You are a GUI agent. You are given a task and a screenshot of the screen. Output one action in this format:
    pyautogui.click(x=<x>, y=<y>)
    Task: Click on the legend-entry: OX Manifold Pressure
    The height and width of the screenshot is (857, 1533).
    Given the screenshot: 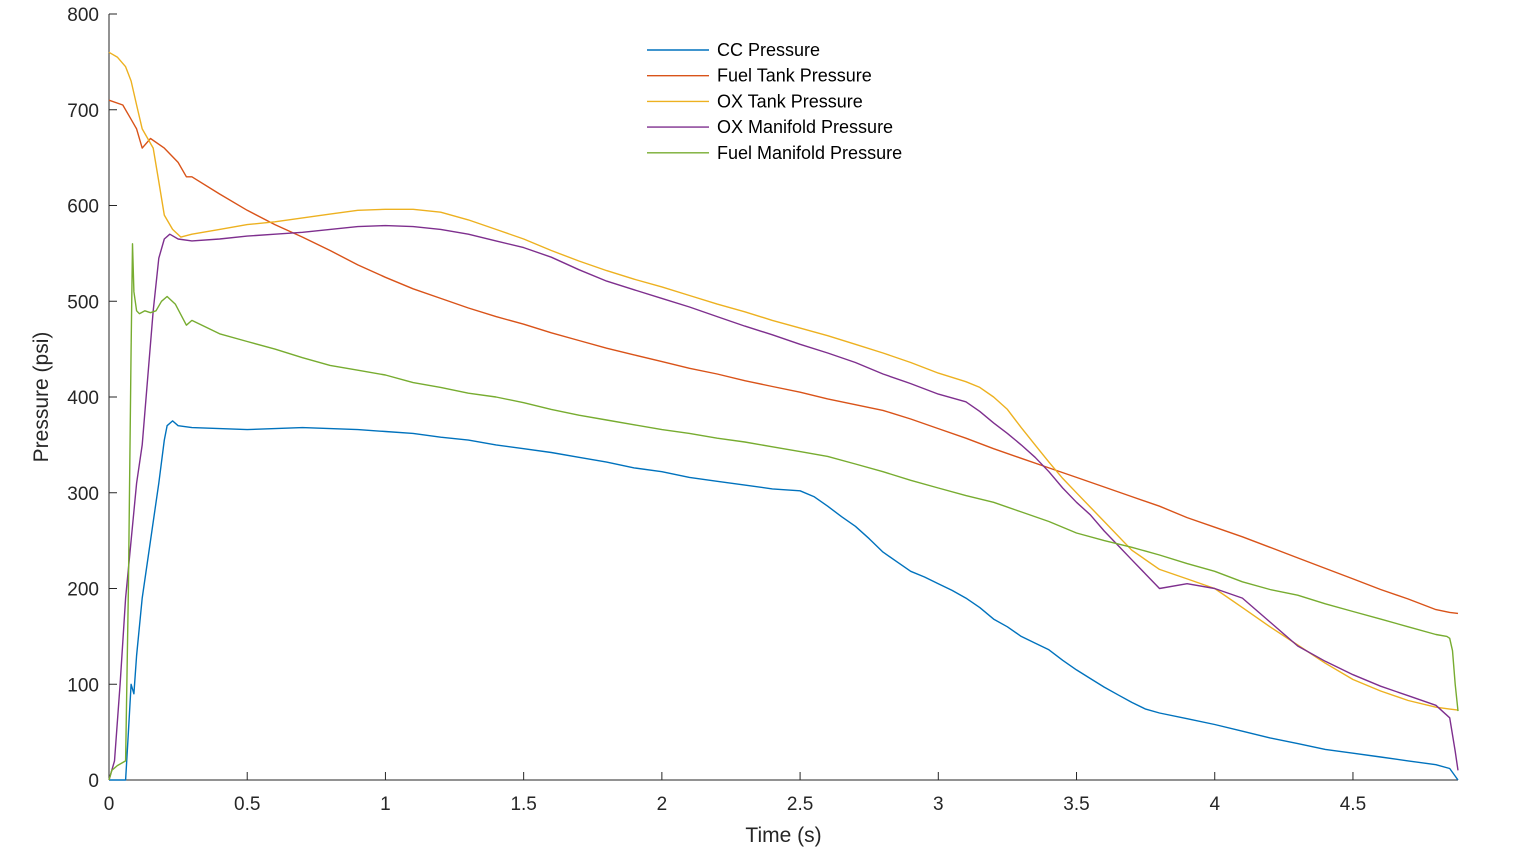 What is the action you would take?
    pyautogui.click(x=770, y=127)
    